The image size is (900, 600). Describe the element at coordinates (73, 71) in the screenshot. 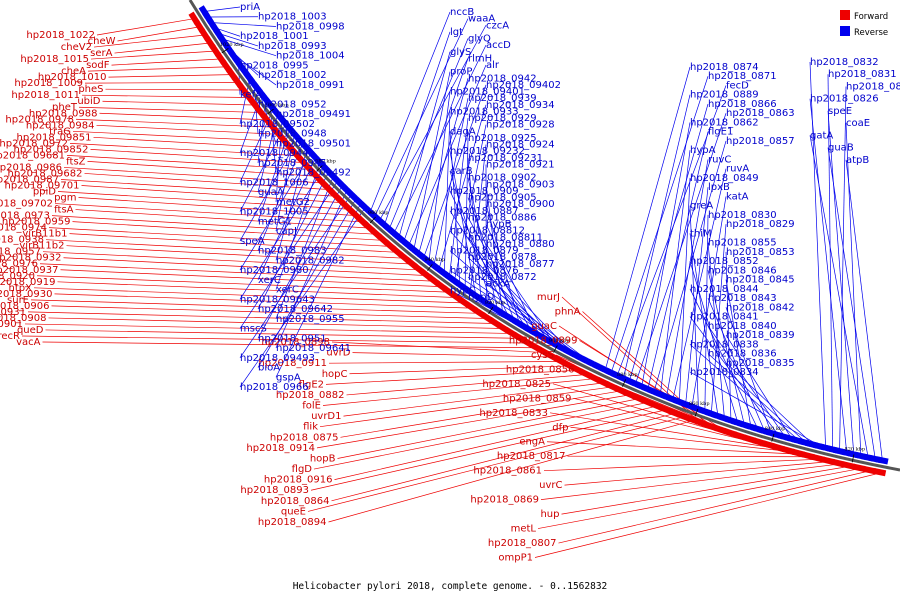

I see `forward-gene-label: cheA` at that location.